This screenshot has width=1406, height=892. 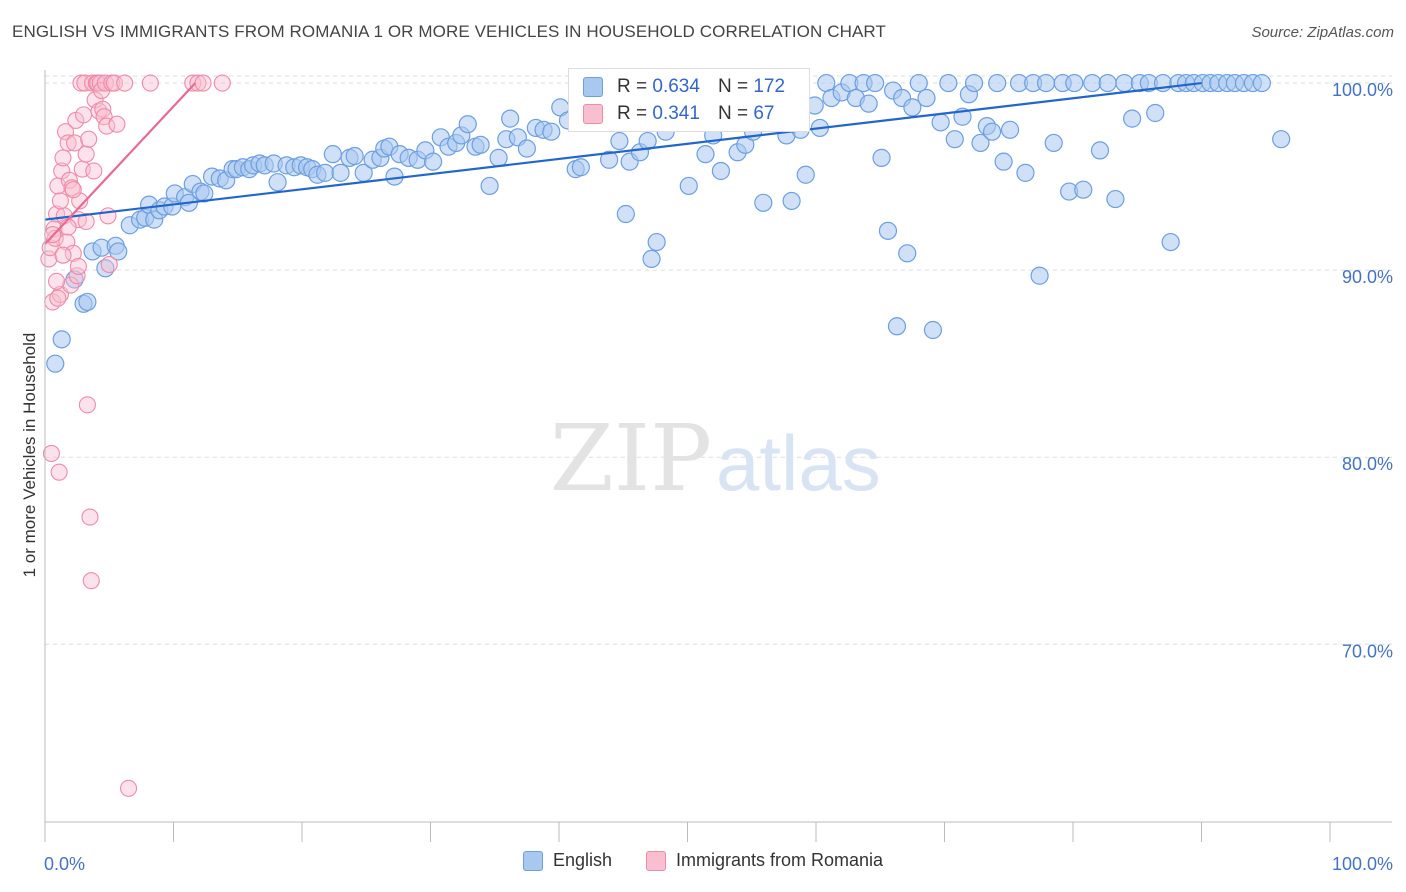 What do you see at coordinates (1367, 651) in the screenshot?
I see `y-tick-label: 70.0%` at bounding box center [1367, 651].